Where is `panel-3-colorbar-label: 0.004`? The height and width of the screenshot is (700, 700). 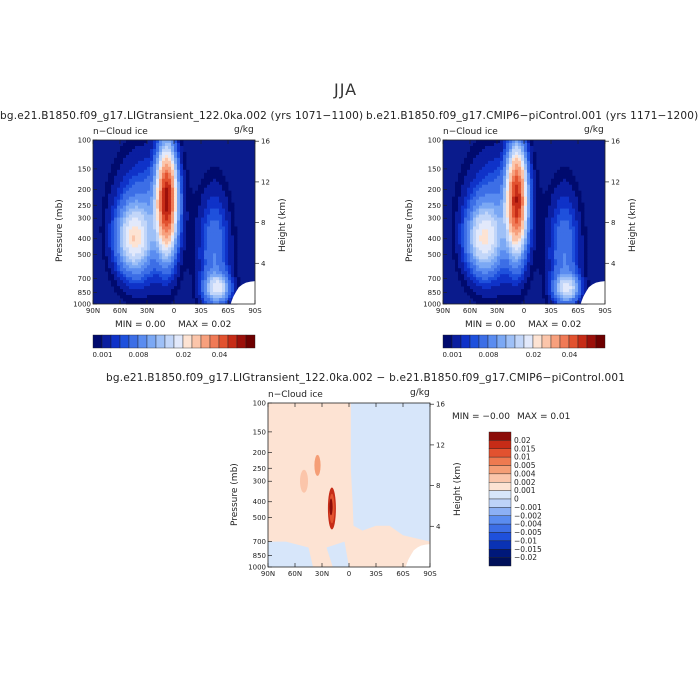
panel-3-colorbar-label: 0.004 is located at coordinates (525, 473).